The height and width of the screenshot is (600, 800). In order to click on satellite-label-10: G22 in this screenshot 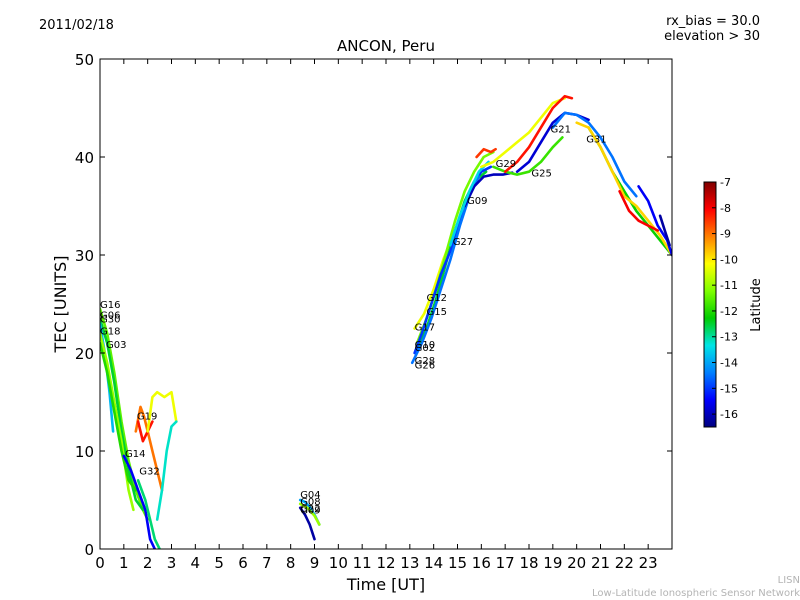, I will do `click(310, 509)`.